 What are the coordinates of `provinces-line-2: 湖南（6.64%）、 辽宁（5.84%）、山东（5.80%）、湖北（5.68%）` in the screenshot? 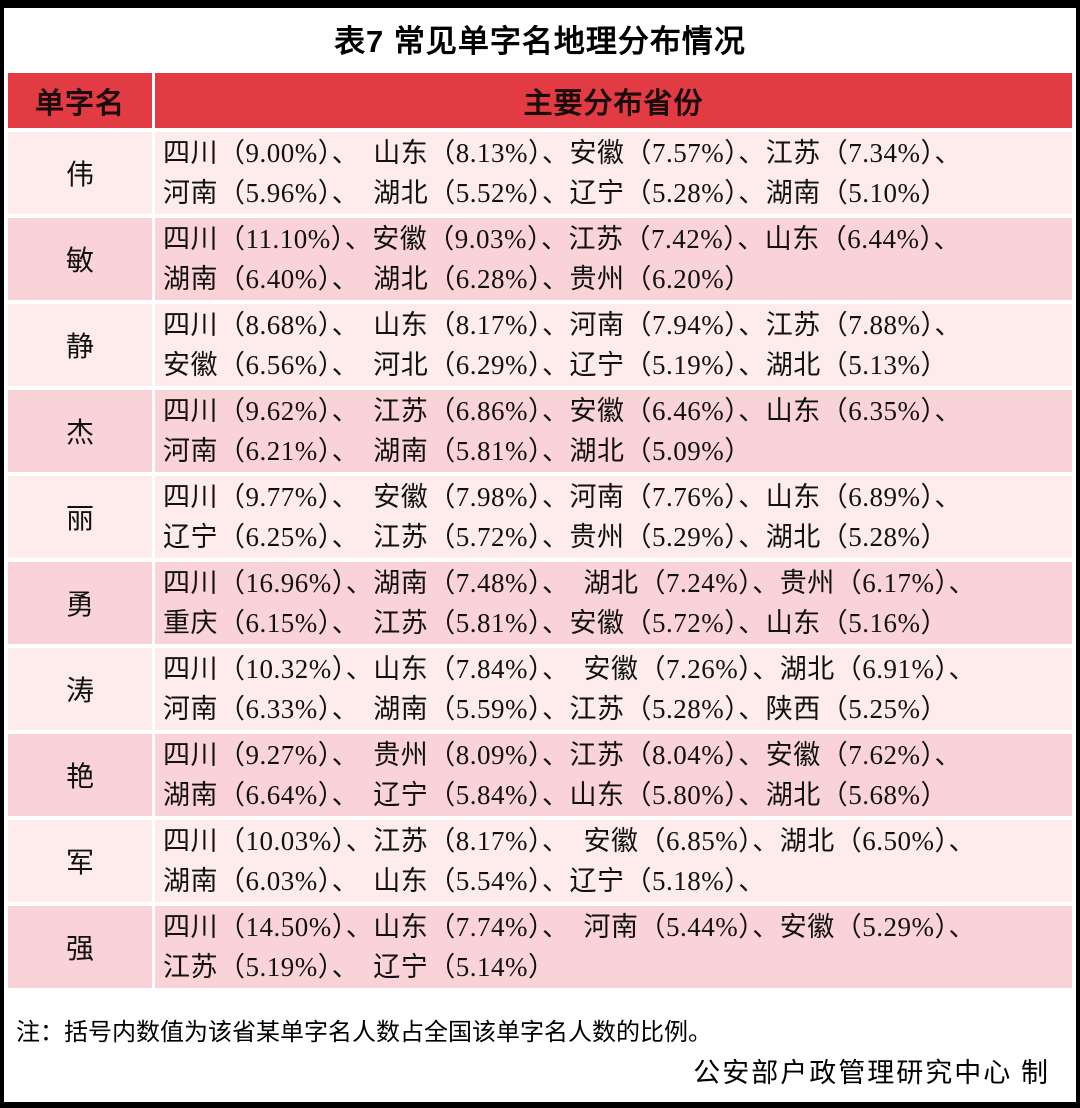 It's located at (555, 795).